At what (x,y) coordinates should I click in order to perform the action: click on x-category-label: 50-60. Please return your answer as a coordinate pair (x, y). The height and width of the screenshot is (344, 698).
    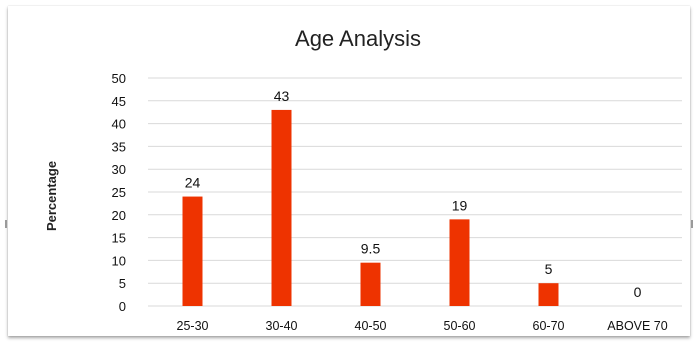
    Looking at the image, I should click on (460, 326).